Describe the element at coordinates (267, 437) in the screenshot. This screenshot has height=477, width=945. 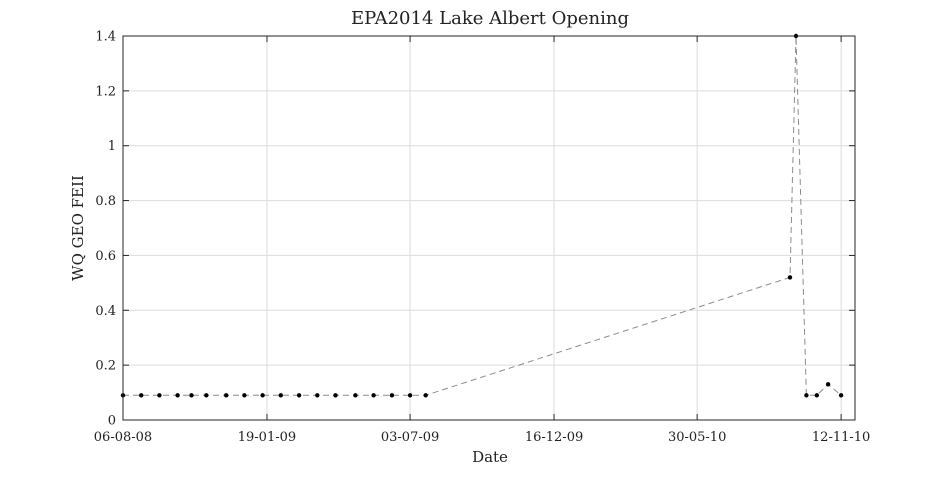
I see `x-tick-label: 19-01-09` at that location.